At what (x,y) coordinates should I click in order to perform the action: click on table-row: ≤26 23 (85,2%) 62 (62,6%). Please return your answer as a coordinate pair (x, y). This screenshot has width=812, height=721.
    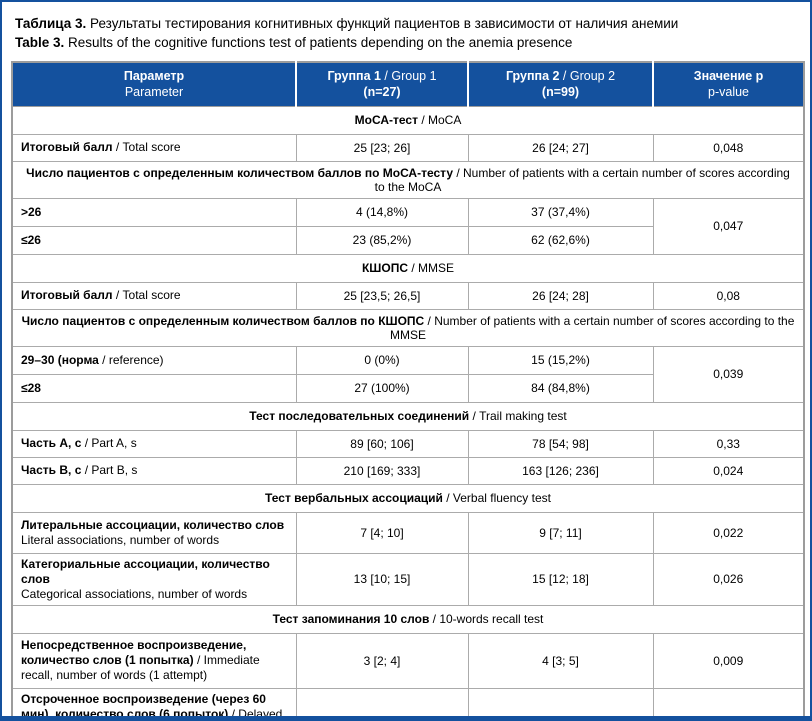
    Looking at the image, I should click on (407, 240).